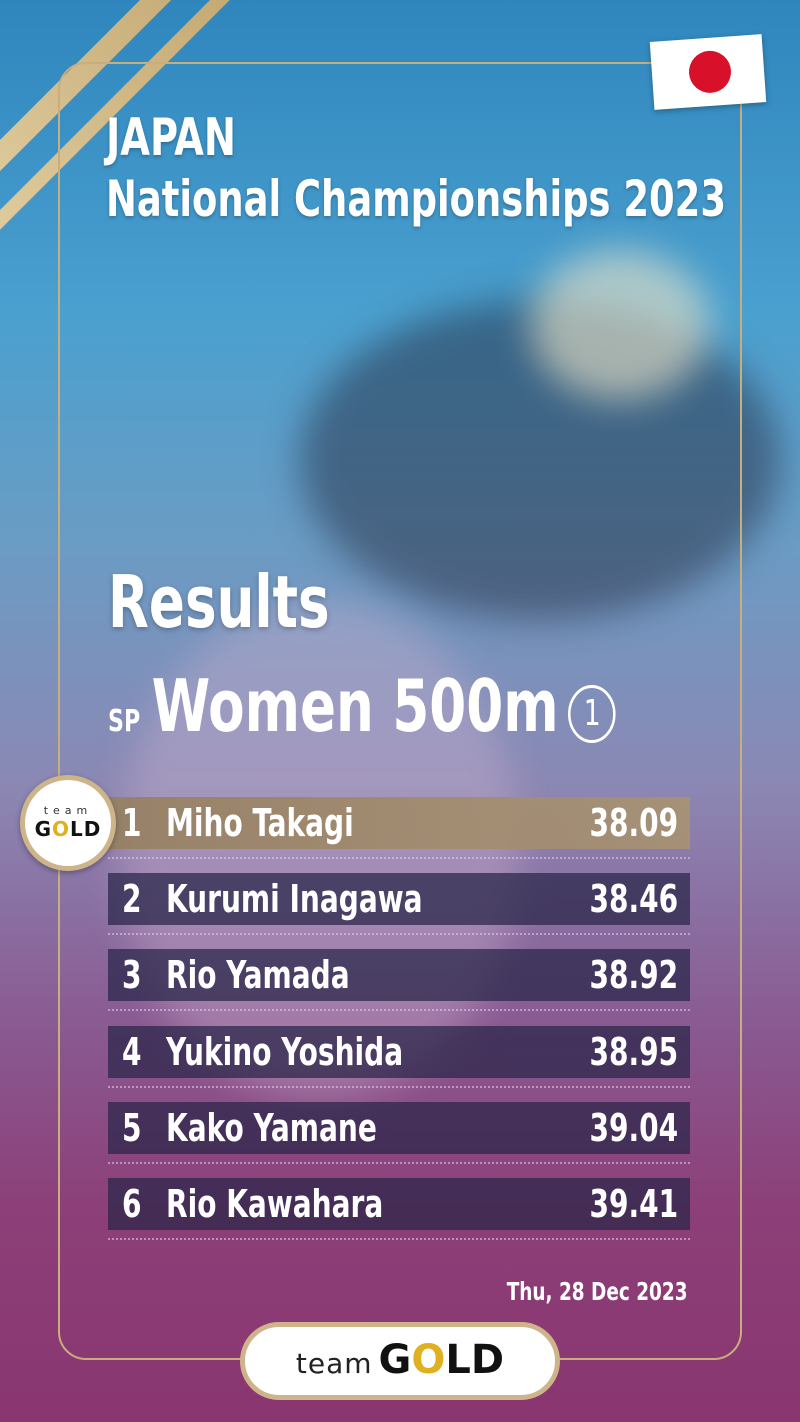 Image resolution: width=800 pixels, height=1422 pixels. Describe the element at coordinates (68, 810) in the screenshot. I see `badge-small-text: team` at that location.